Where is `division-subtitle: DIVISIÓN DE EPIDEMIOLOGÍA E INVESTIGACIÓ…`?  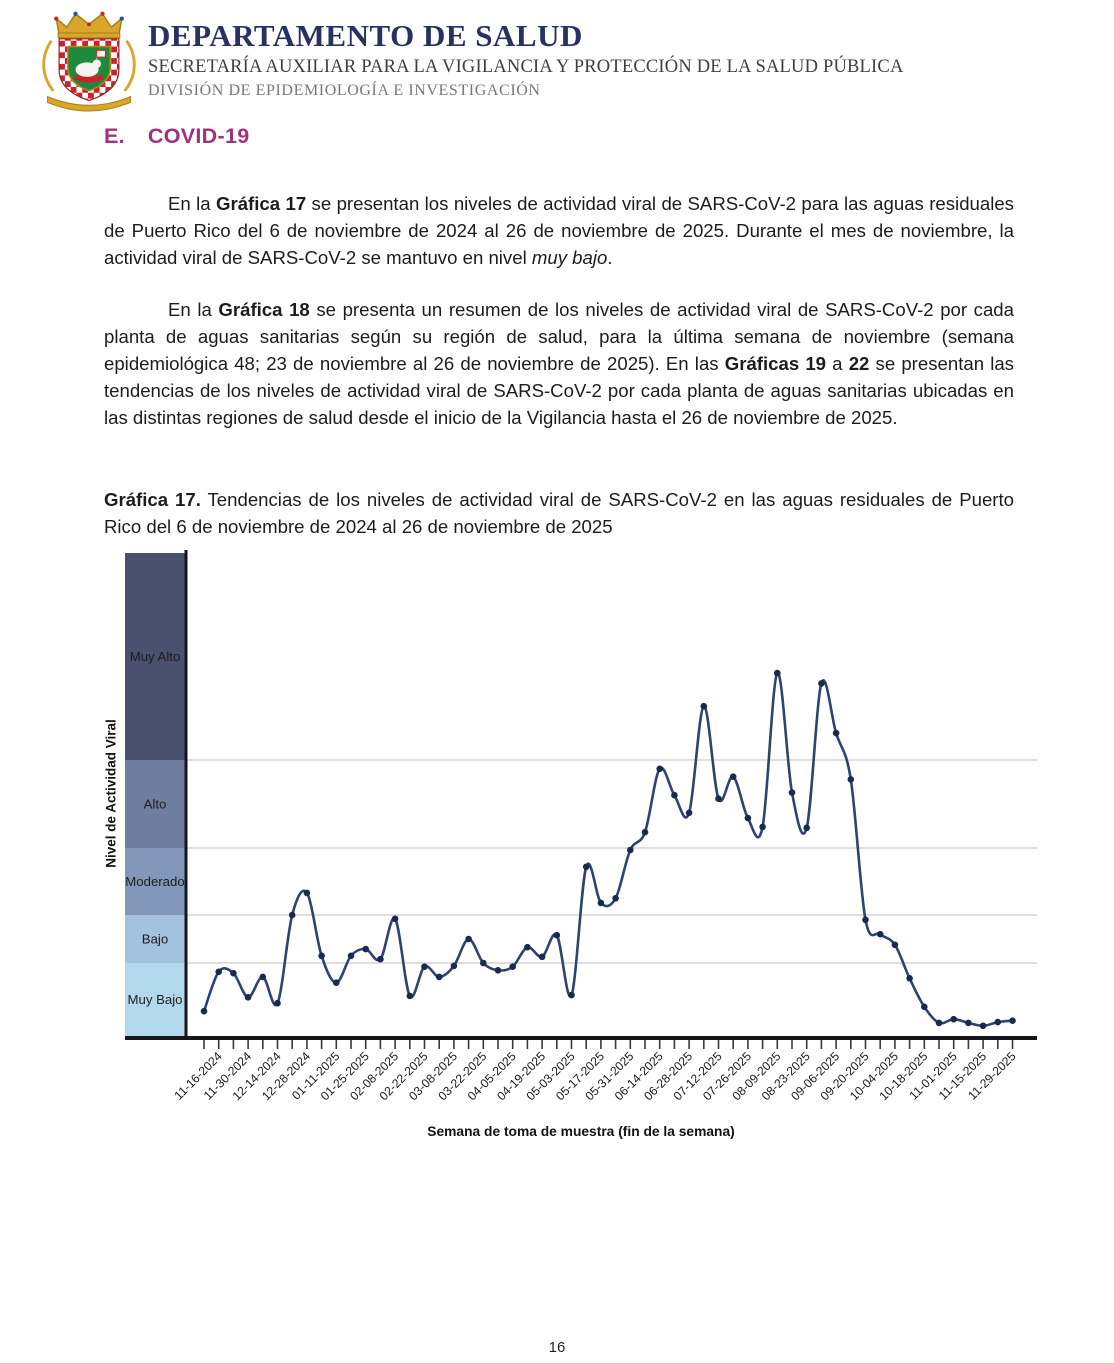 division-subtitle: DIVISIÓN DE EPIDEMIOLOGÍA E INVESTIGACIÓ… is located at coordinates (344, 90).